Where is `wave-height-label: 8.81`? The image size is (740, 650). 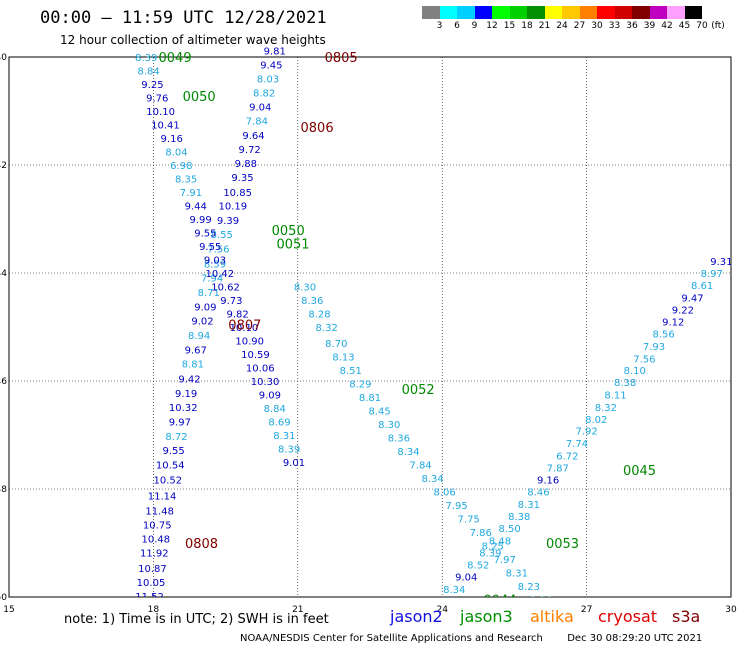
wave-height-label: 8.81 is located at coordinates (193, 365).